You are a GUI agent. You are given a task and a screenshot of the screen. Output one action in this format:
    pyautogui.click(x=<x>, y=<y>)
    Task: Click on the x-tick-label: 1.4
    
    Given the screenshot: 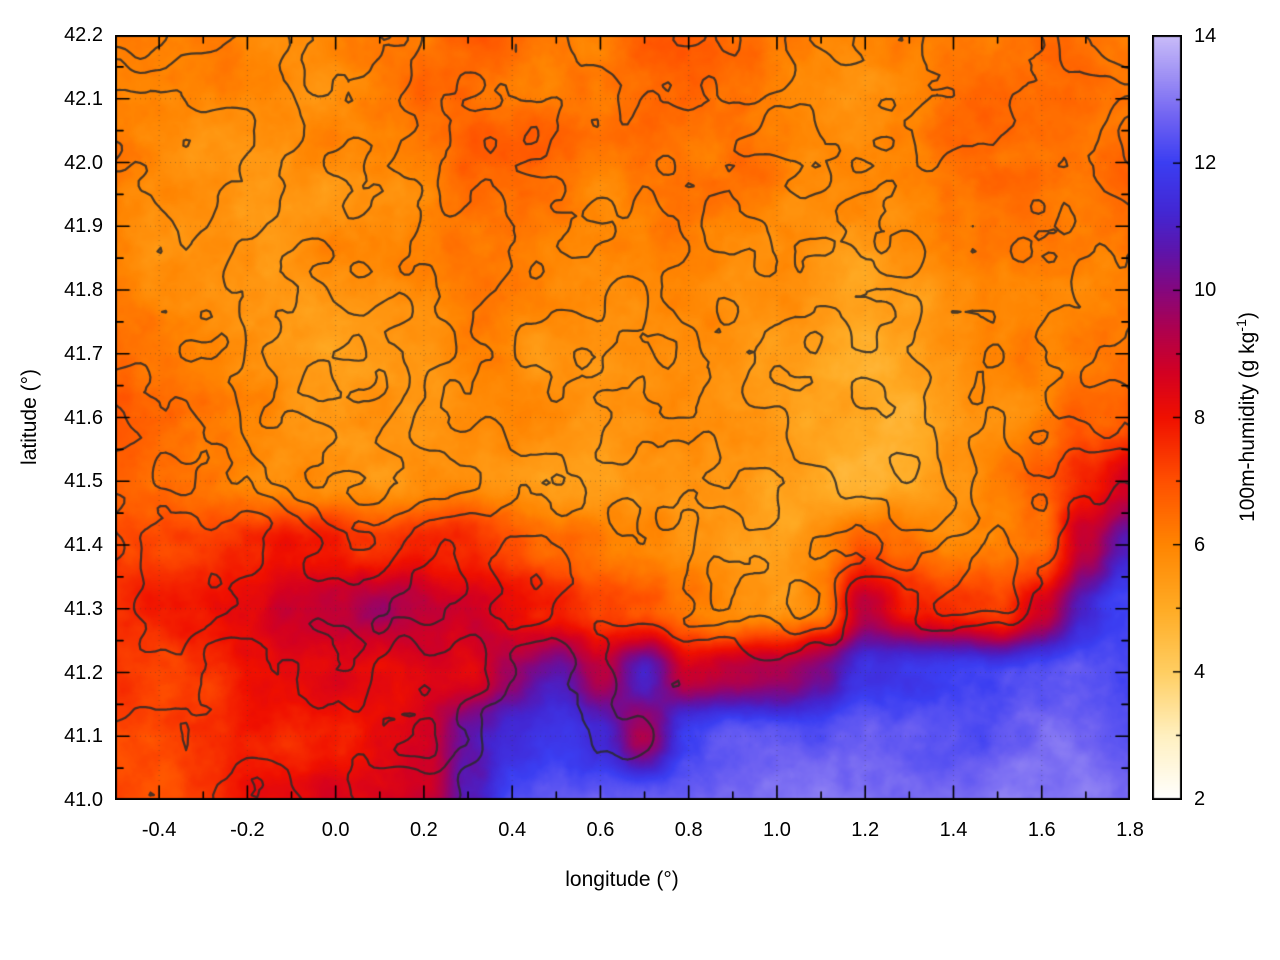 What is the action you would take?
    pyautogui.click(x=953, y=830)
    